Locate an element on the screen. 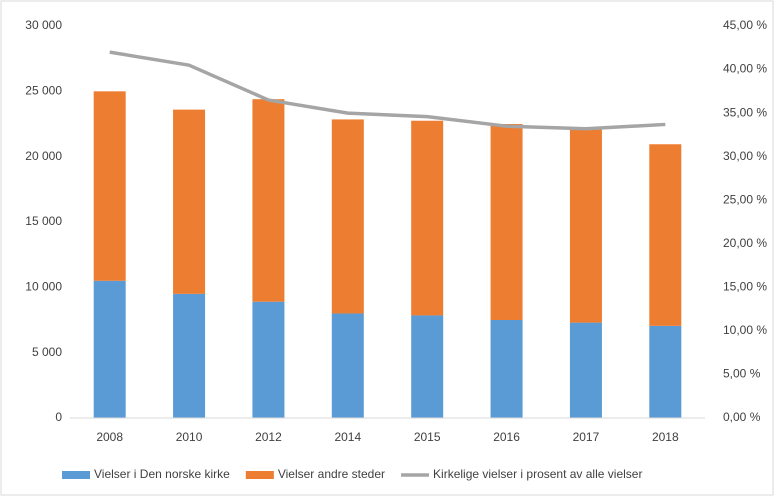  y-tick-label: 20 000 is located at coordinates (43, 156).